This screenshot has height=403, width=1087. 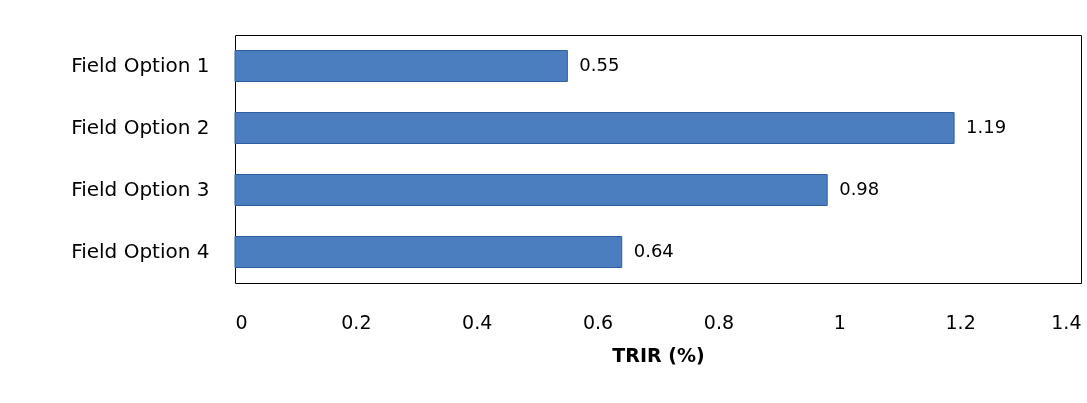 I want to click on x-tick-label: 0.6, so click(x=598, y=321).